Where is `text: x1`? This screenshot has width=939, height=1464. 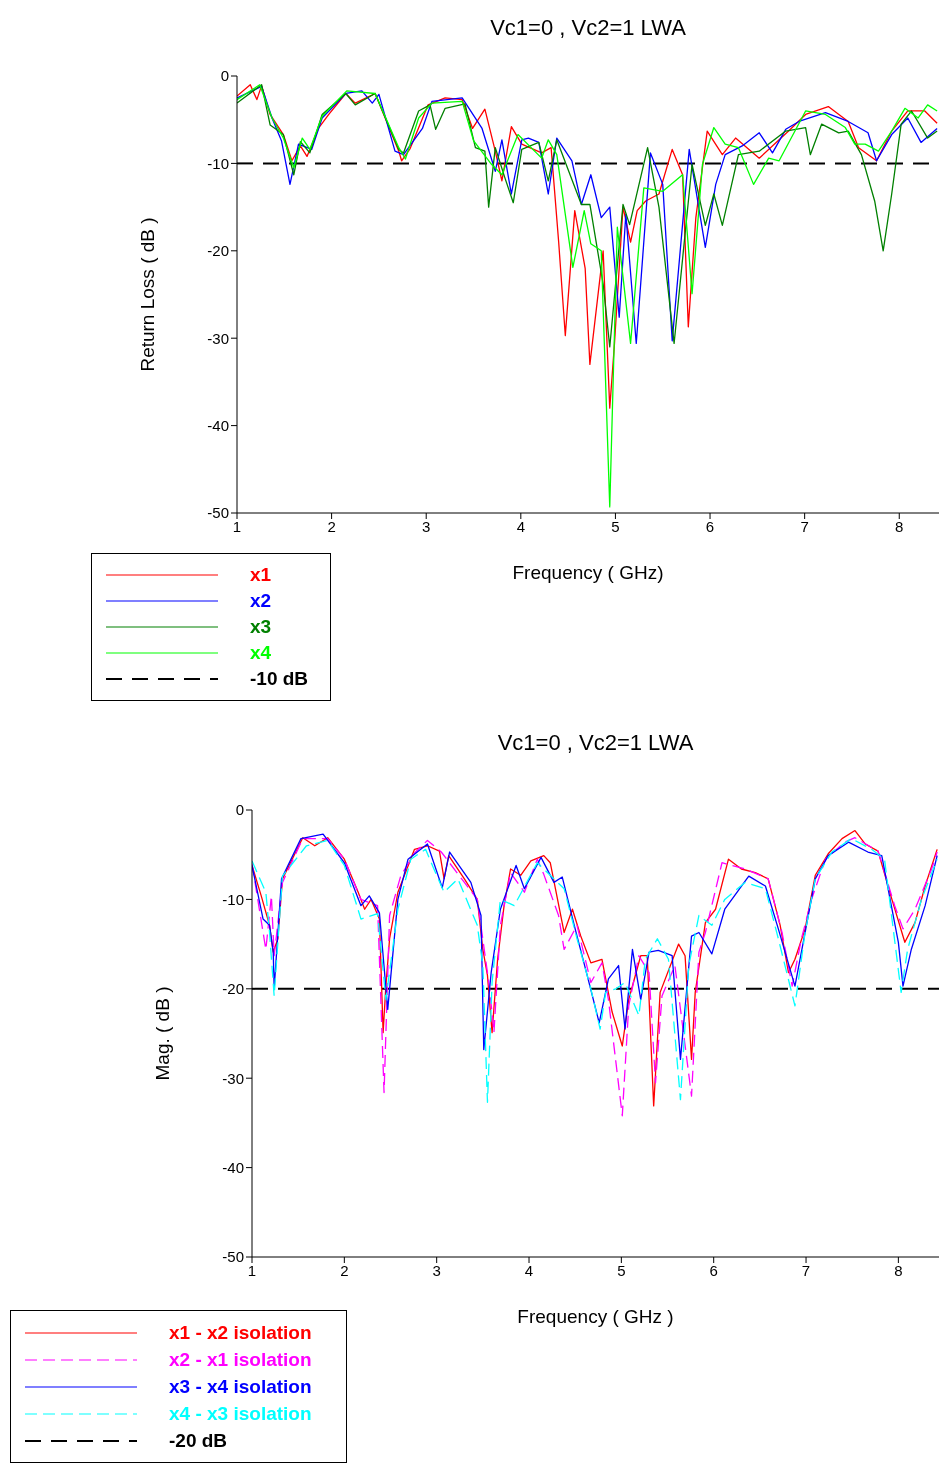
text: x1 is located at coordinates (261, 575).